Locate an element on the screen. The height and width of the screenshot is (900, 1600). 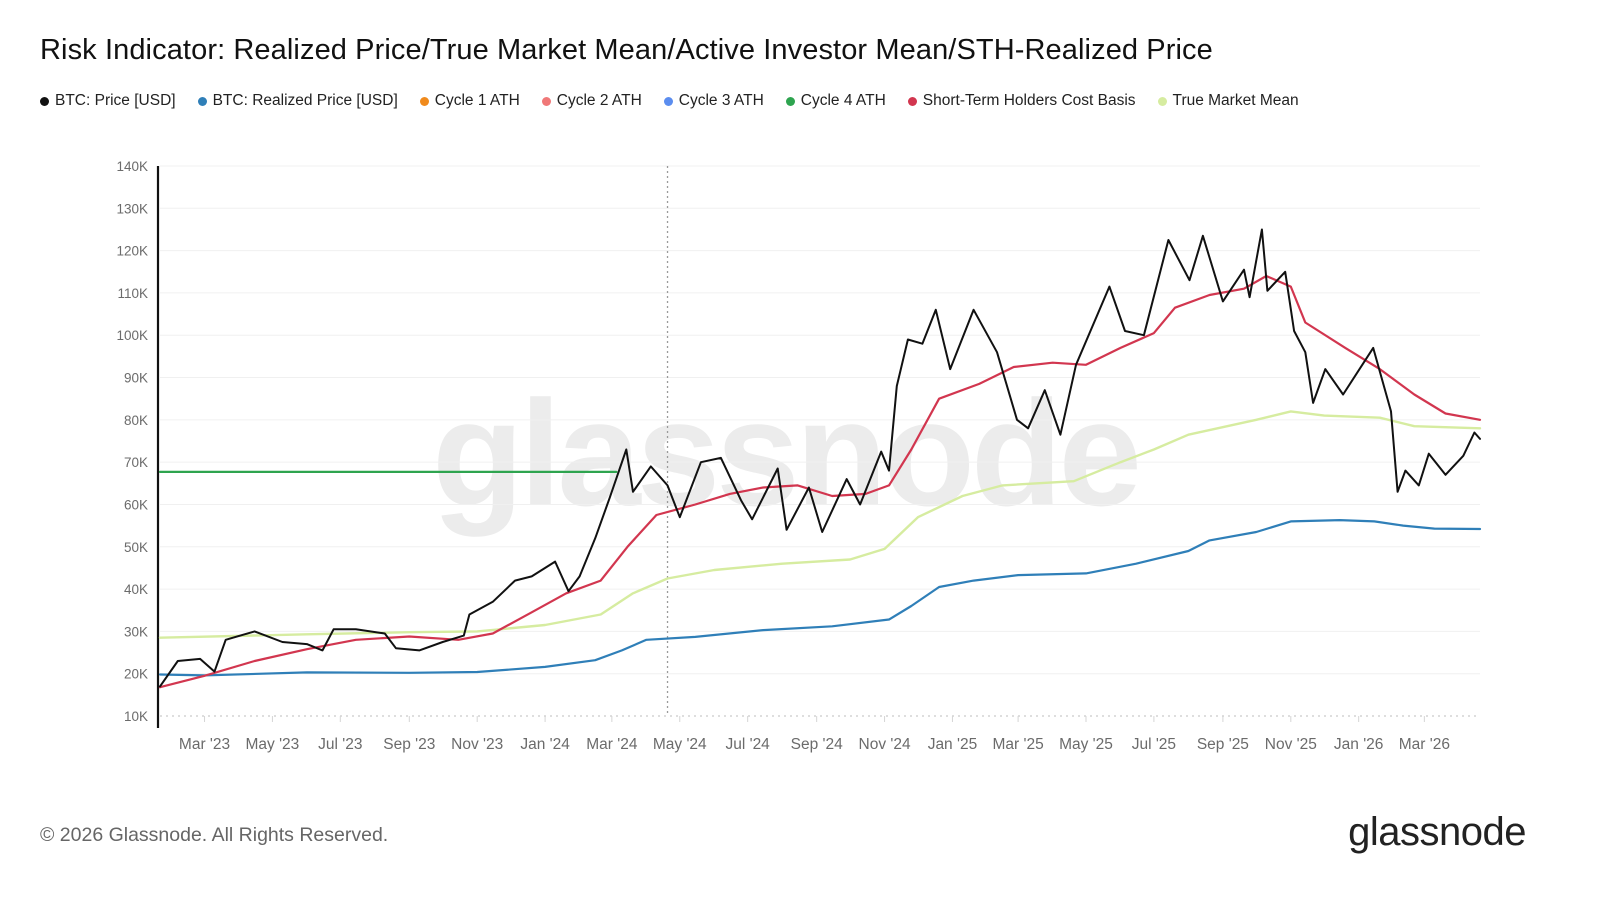
legend-item-true-market-mean: True Market Mean is located at coordinates (1228, 101).